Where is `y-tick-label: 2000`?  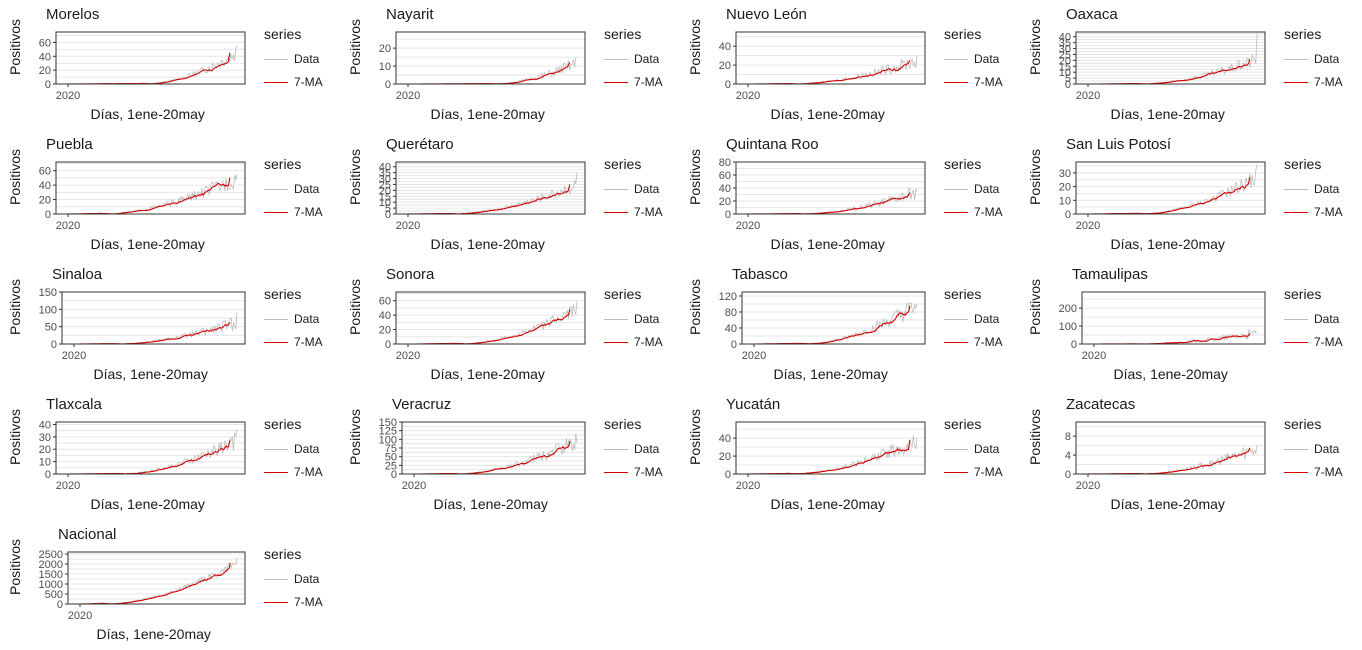
y-tick-label: 2000 is located at coordinates (51, 565).